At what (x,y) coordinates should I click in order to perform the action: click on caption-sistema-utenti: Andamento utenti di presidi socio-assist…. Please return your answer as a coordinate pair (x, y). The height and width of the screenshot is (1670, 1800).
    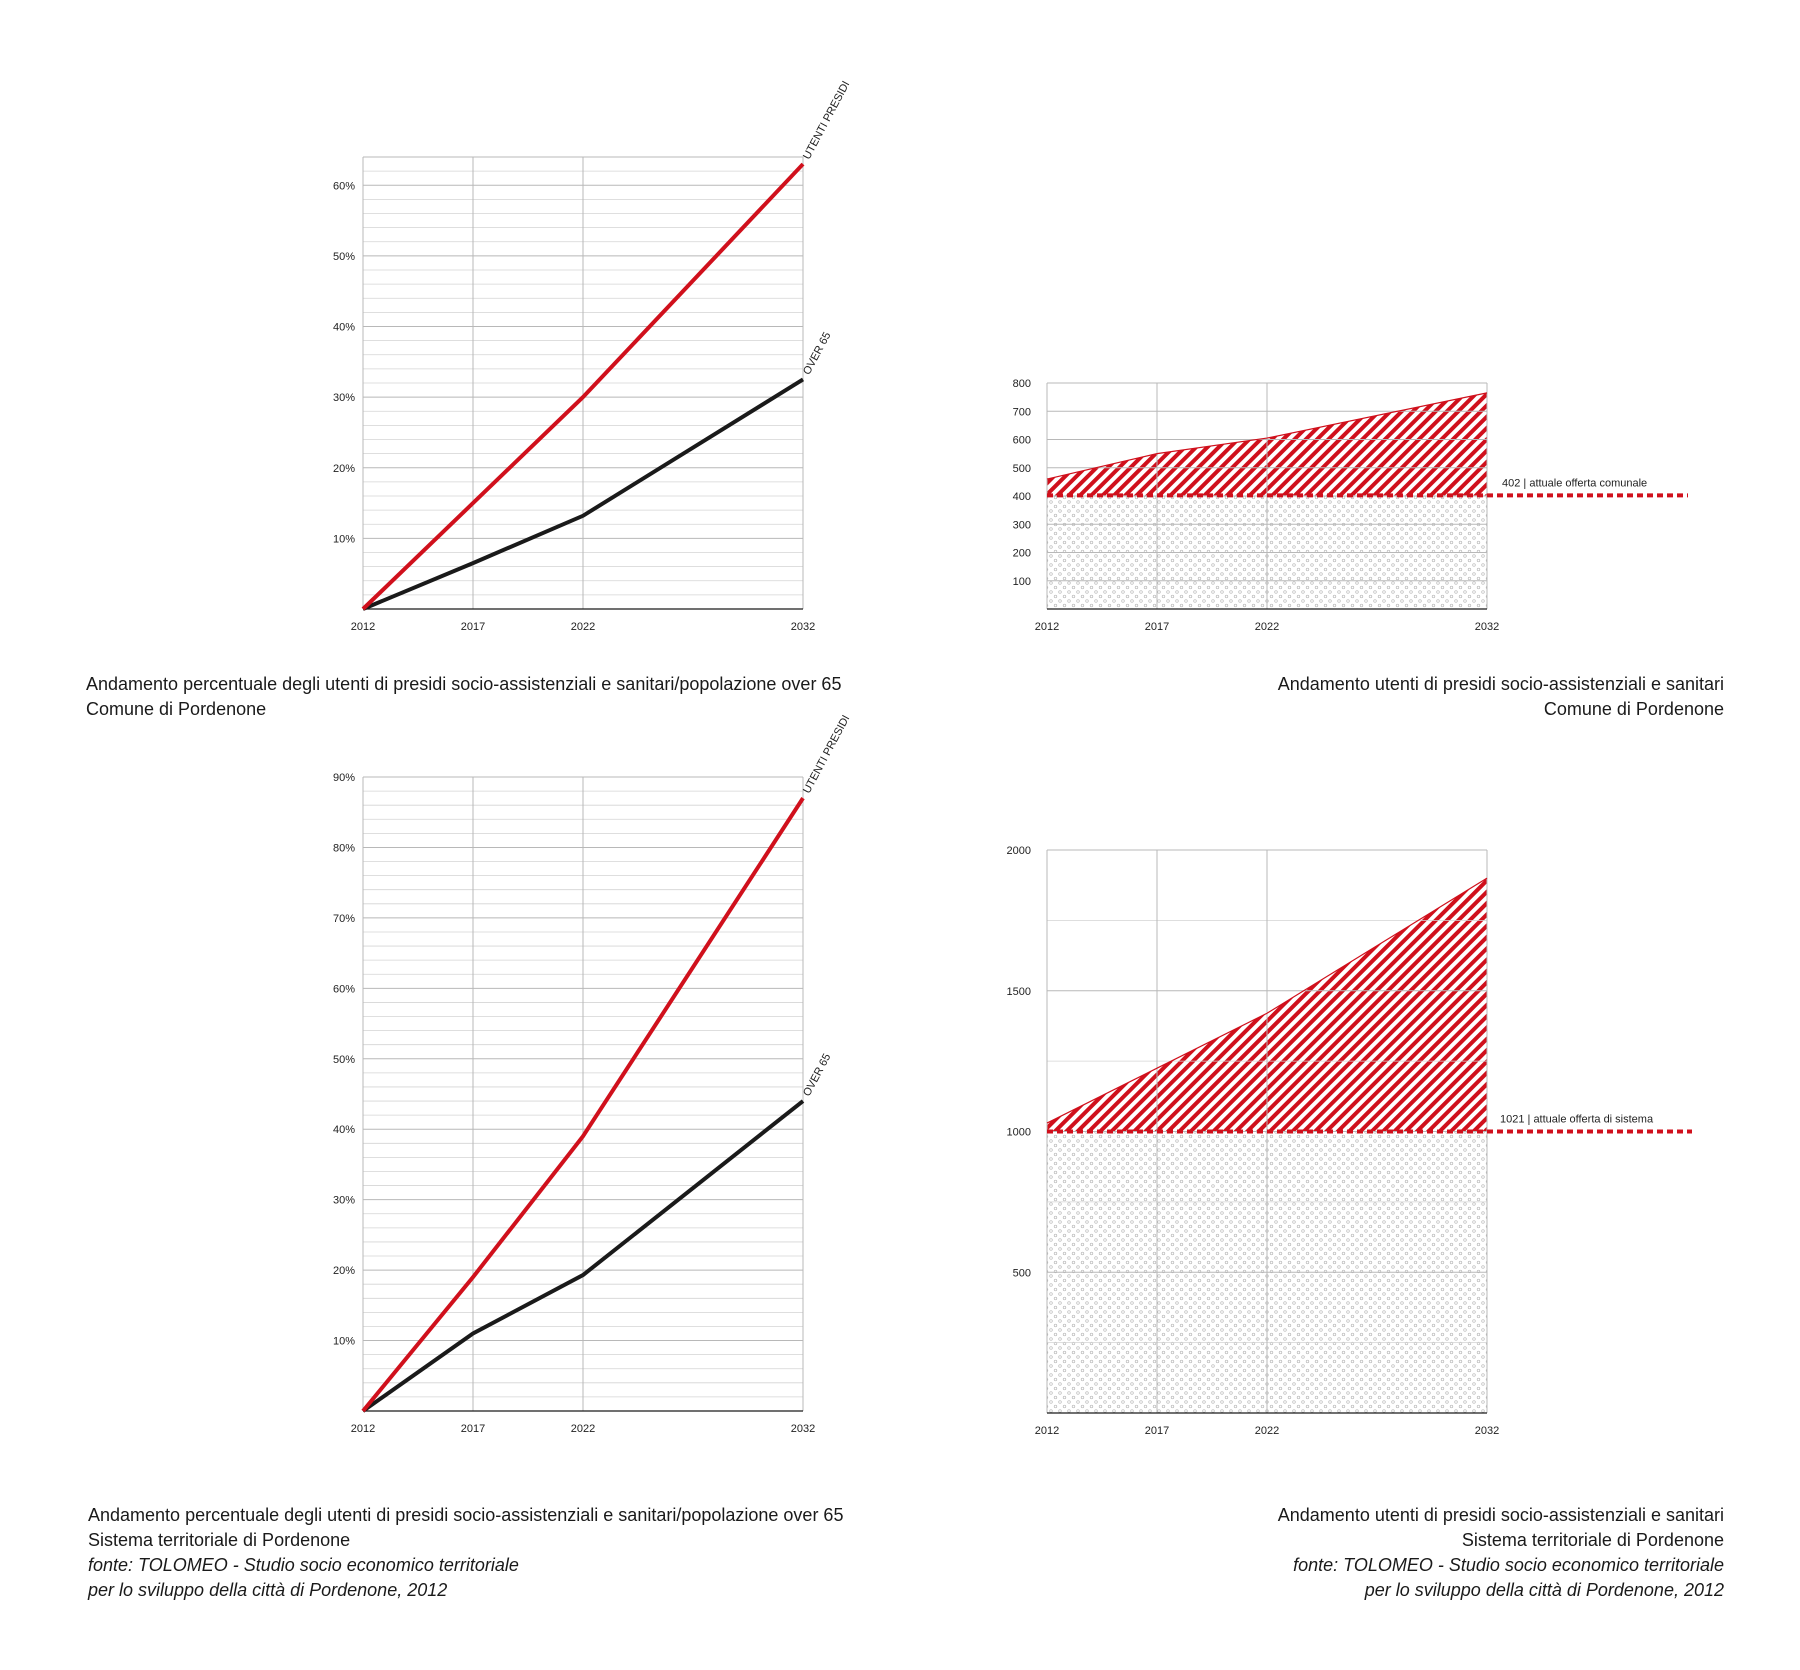
    Looking at the image, I should click on (1324, 1553).